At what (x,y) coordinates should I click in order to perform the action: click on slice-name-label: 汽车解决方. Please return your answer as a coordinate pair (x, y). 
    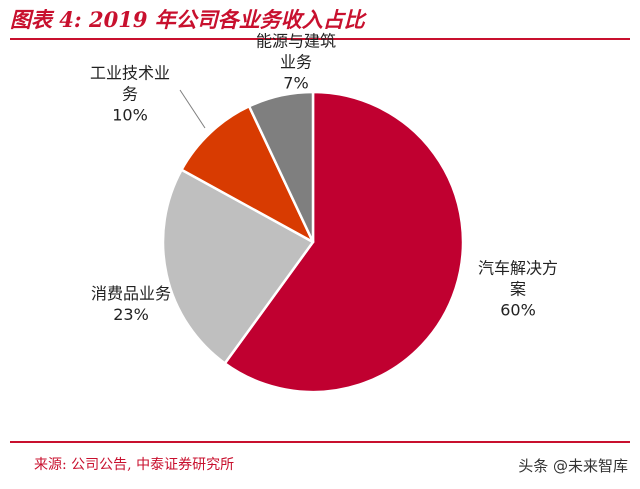
    Looking at the image, I should click on (518, 268).